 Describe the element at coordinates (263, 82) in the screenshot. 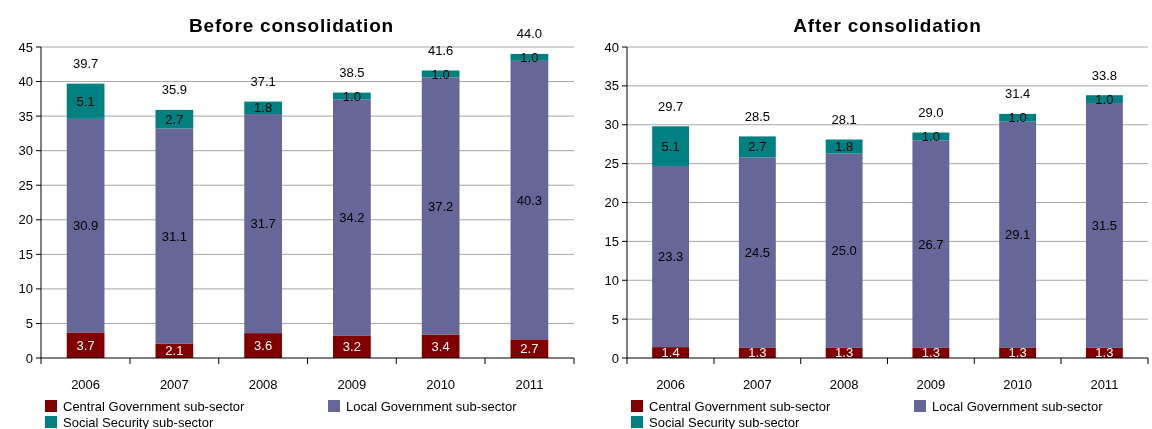

I see `total-label: 37.1` at that location.